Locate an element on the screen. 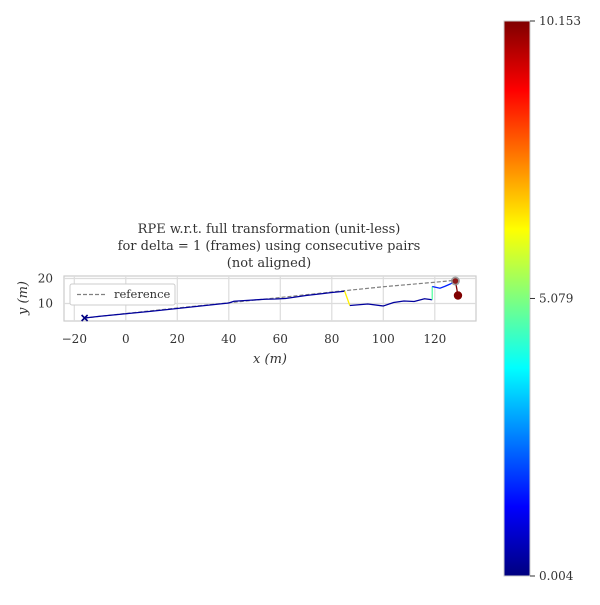 The image size is (600, 605). legend-reference-label: reference is located at coordinates (142, 294).